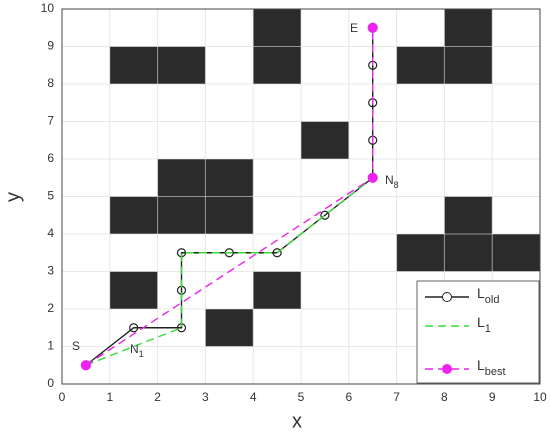 This screenshot has width=550, height=436. What do you see at coordinates (50, 271) in the screenshot?
I see `y-tick-label: 3` at bounding box center [50, 271].